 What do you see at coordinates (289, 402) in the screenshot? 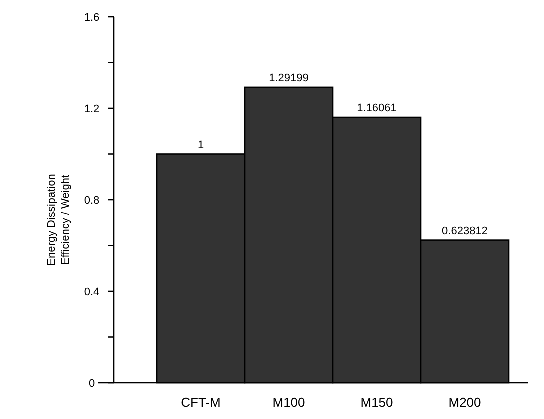
I see `x-tick-label: M100` at bounding box center [289, 402].